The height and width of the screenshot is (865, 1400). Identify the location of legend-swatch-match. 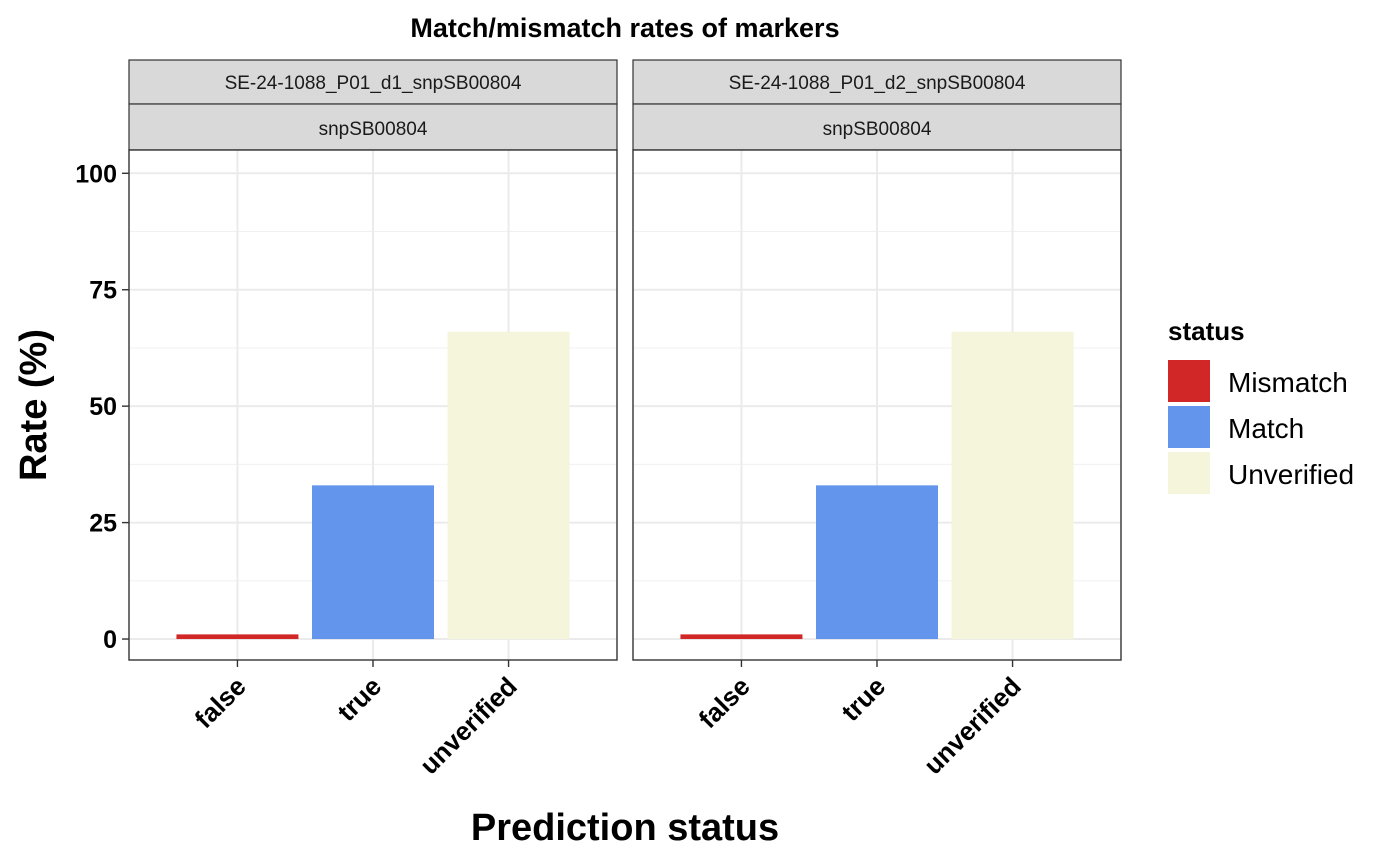
(1189, 427).